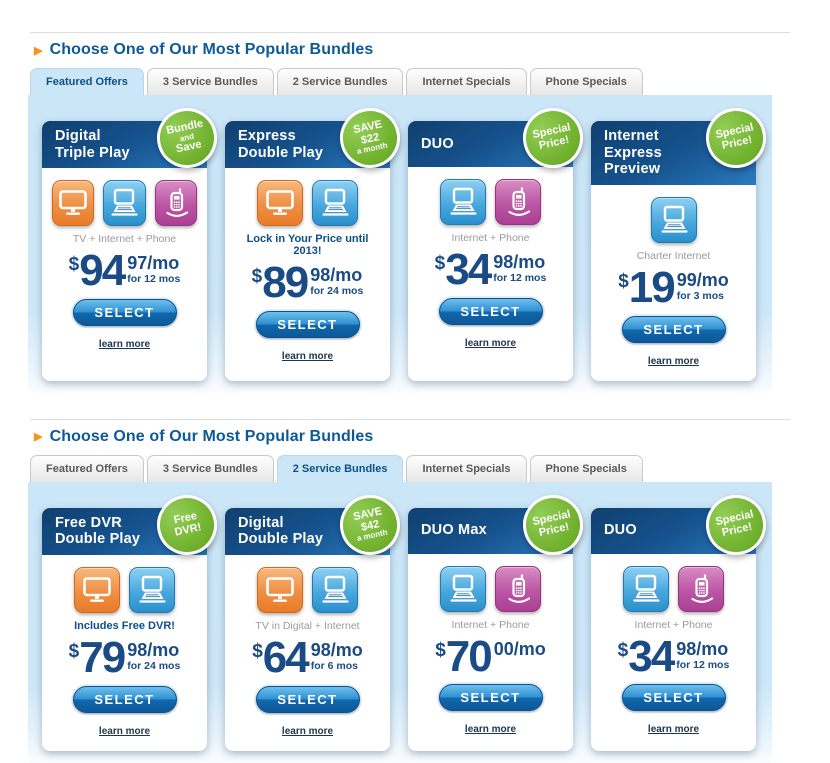 The image size is (830, 763). Describe the element at coordinates (700, 296) in the screenshot. I see `price-term: for 3 mos` at that location.